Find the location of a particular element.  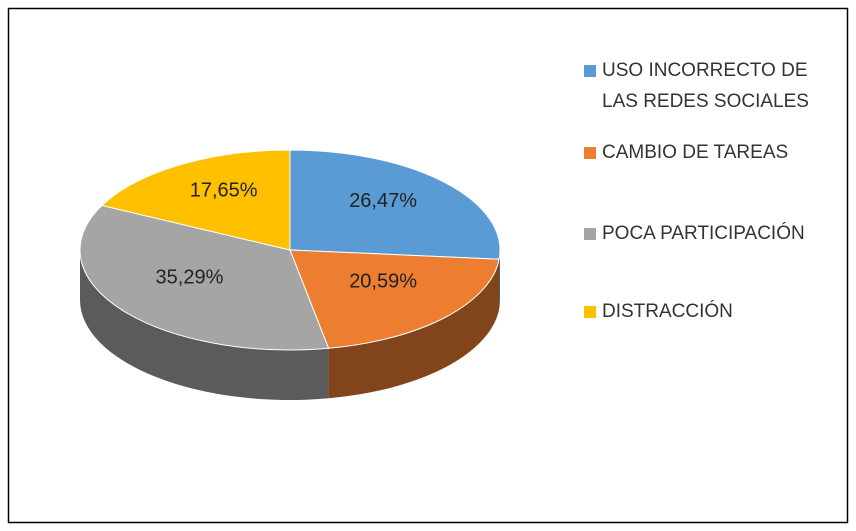

legend-entry: DISTRACCIÓN is located at coordinates (715, 311).